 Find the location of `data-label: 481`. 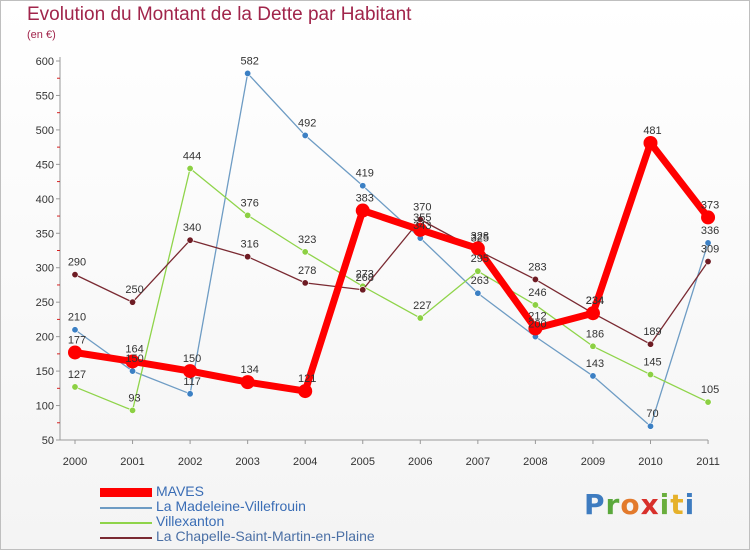

data-label: 481 is located at coordinates (652, 131).